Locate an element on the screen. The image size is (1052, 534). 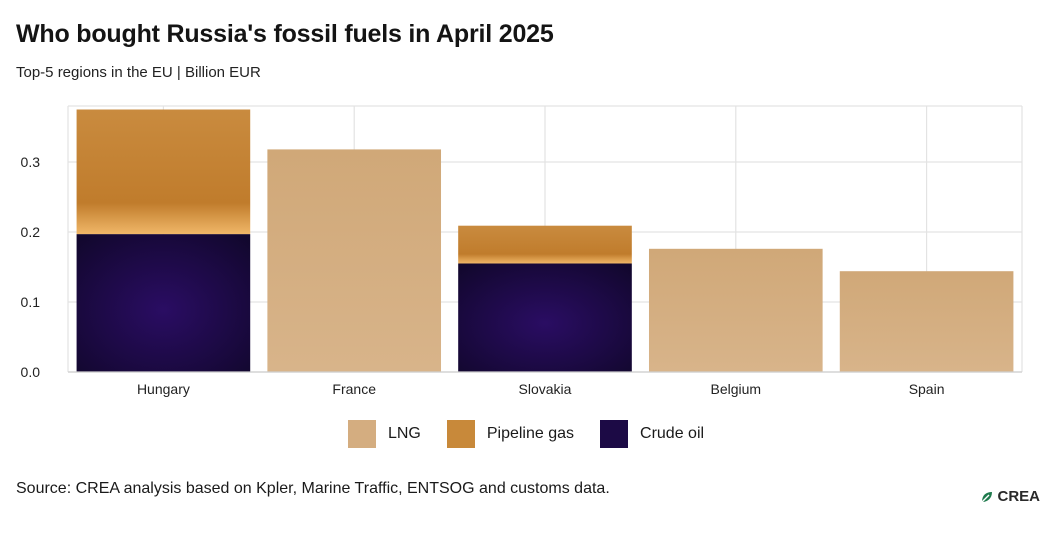
legend-swatch-crude-oil is located at coordinates (614, 434).